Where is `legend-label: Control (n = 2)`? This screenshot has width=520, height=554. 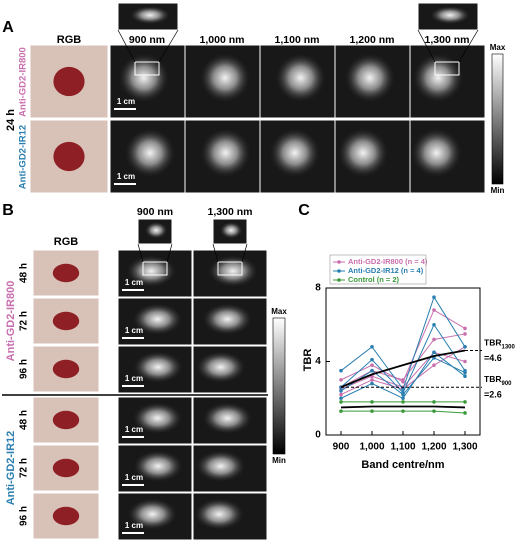
legend-label: Control (n = 2) is located at coordinates (374, 279).